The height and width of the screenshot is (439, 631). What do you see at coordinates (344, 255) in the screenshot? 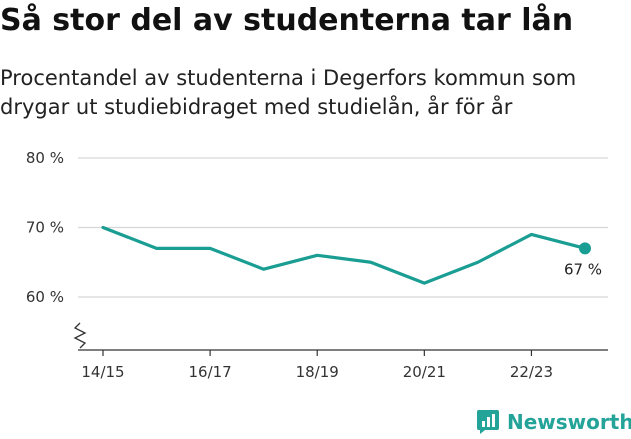
I see `series-line` at bounding box center [344, 255].